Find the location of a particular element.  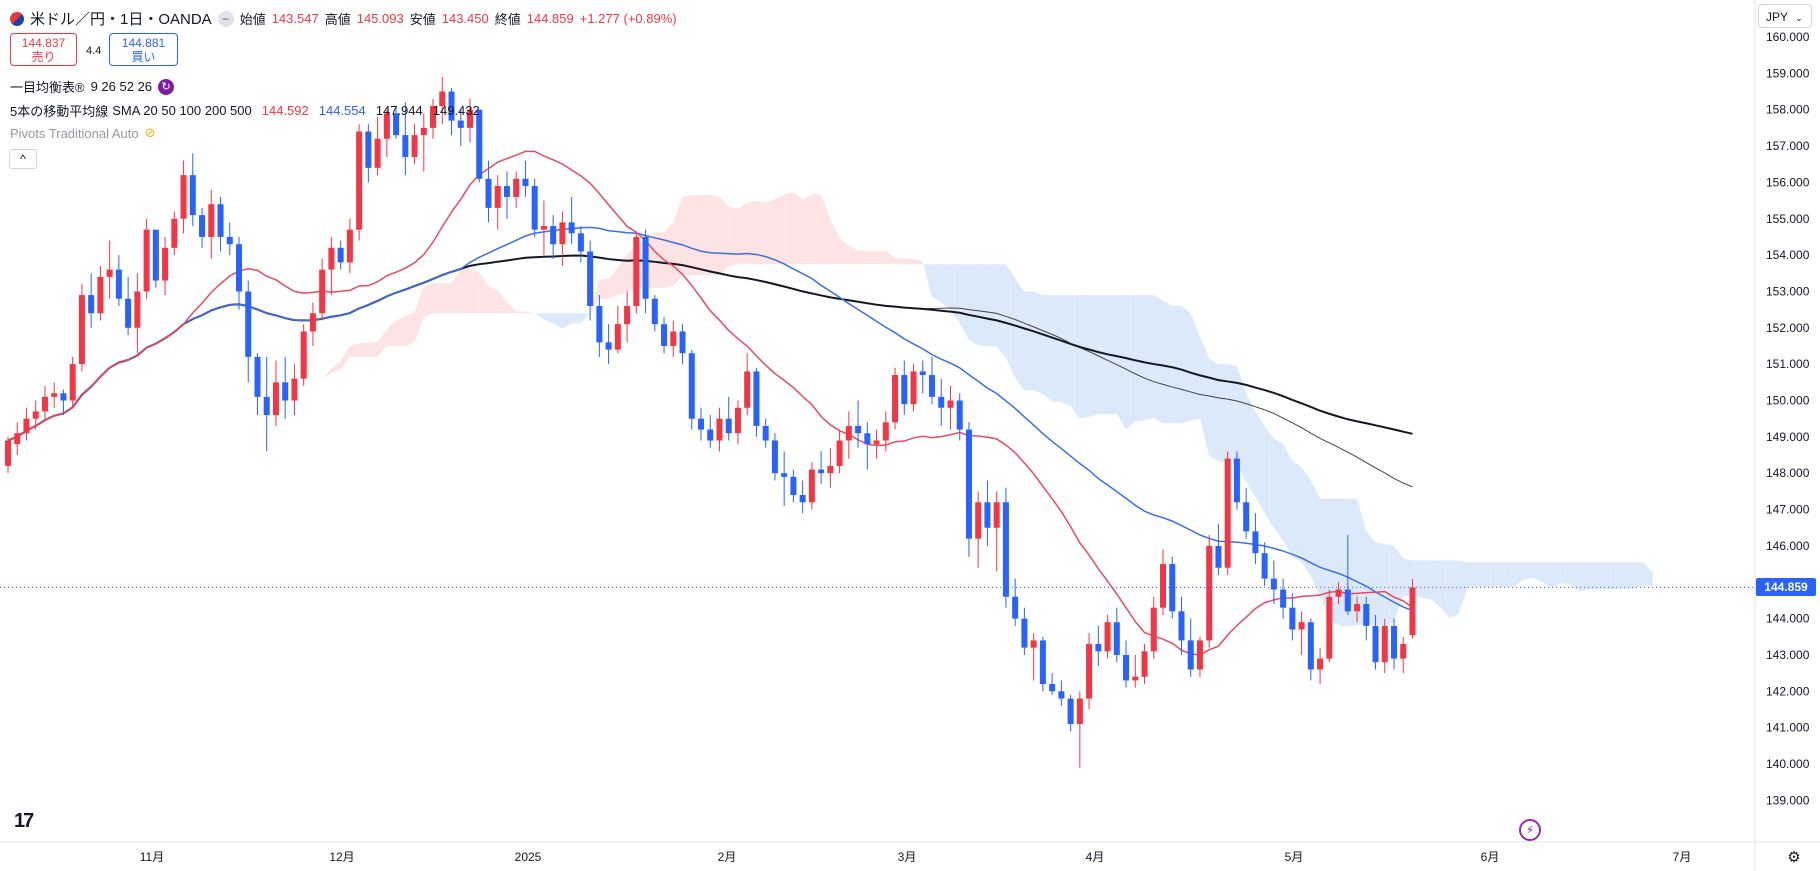

sell-button: 144.837 売り is located at coordinates (43, 49).